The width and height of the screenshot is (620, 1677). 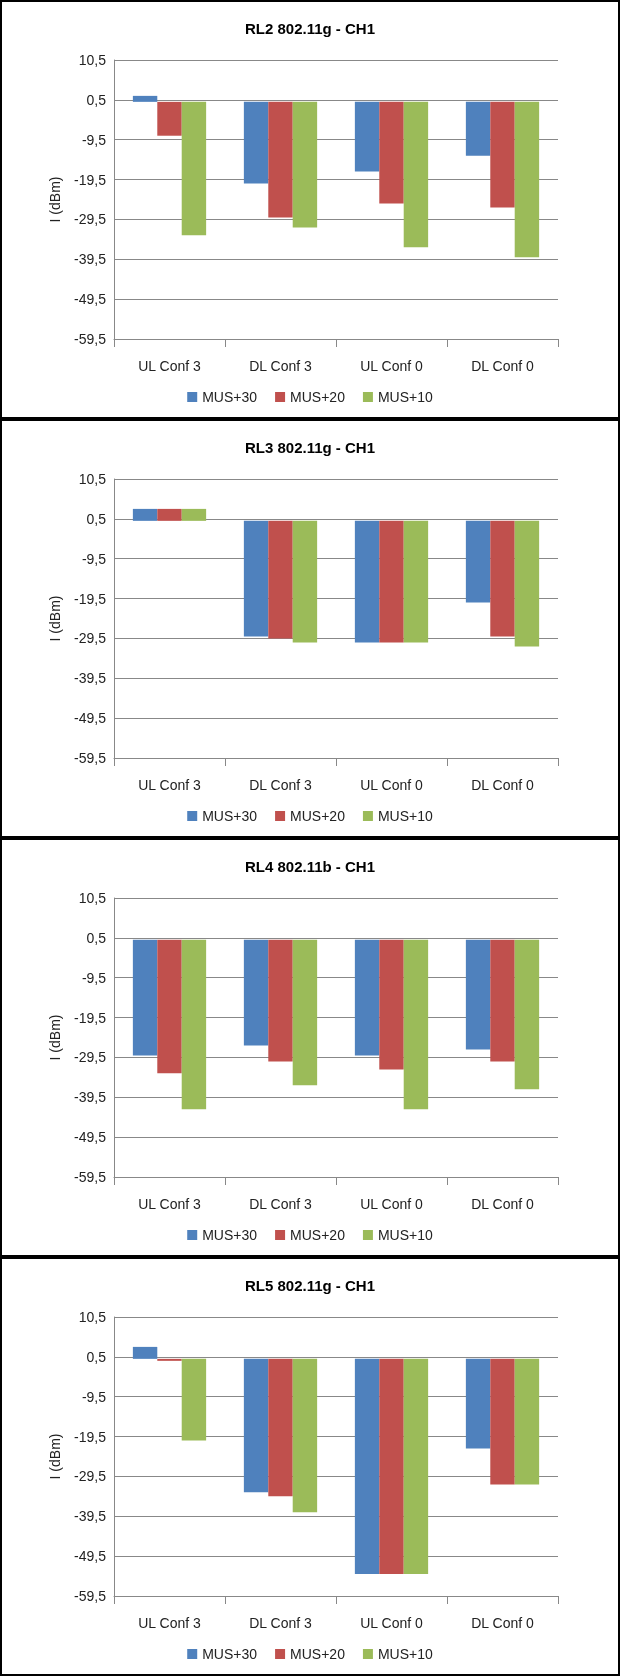 I want to click on chart-title: RL3 802.11g - CH1, so click(x=310, y=447).